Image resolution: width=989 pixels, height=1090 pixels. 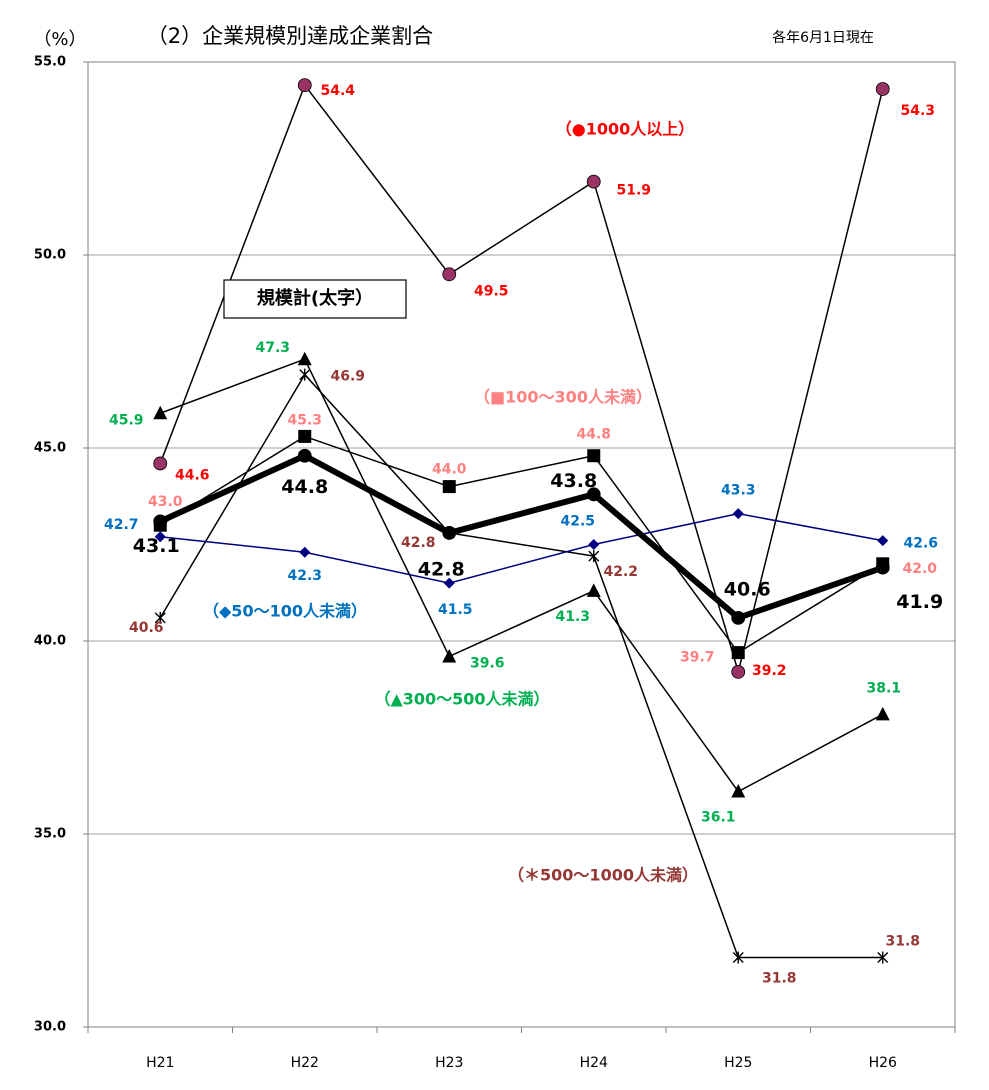 I want to click on data-label: 42.5, so click(x=577, y=522).